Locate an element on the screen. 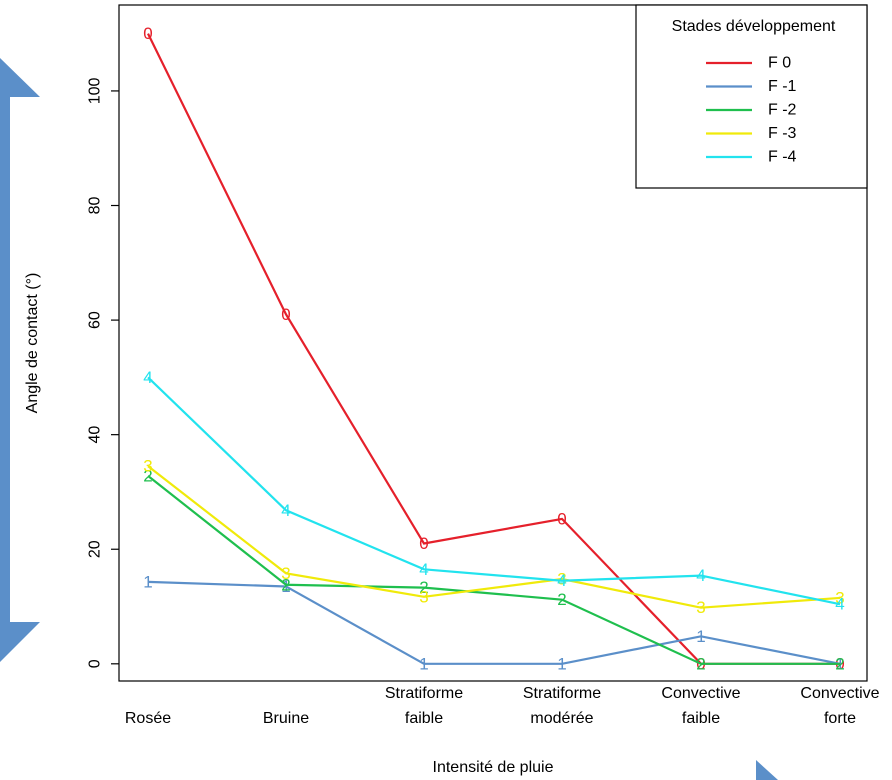  x-tick-label: Rosée is located at coordinates (148, 718).